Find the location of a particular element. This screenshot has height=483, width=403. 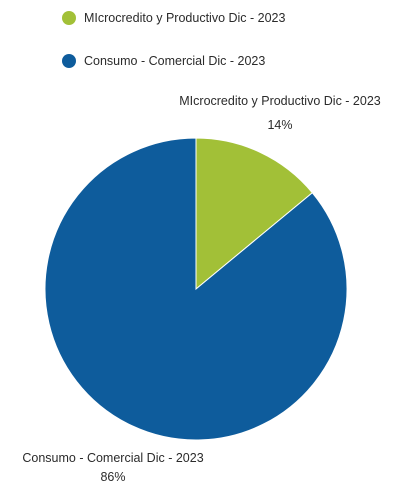

legend-item-microcredito: MIcrocredito y Productivo Dic - 2023 is located at coordinates (173, 18).